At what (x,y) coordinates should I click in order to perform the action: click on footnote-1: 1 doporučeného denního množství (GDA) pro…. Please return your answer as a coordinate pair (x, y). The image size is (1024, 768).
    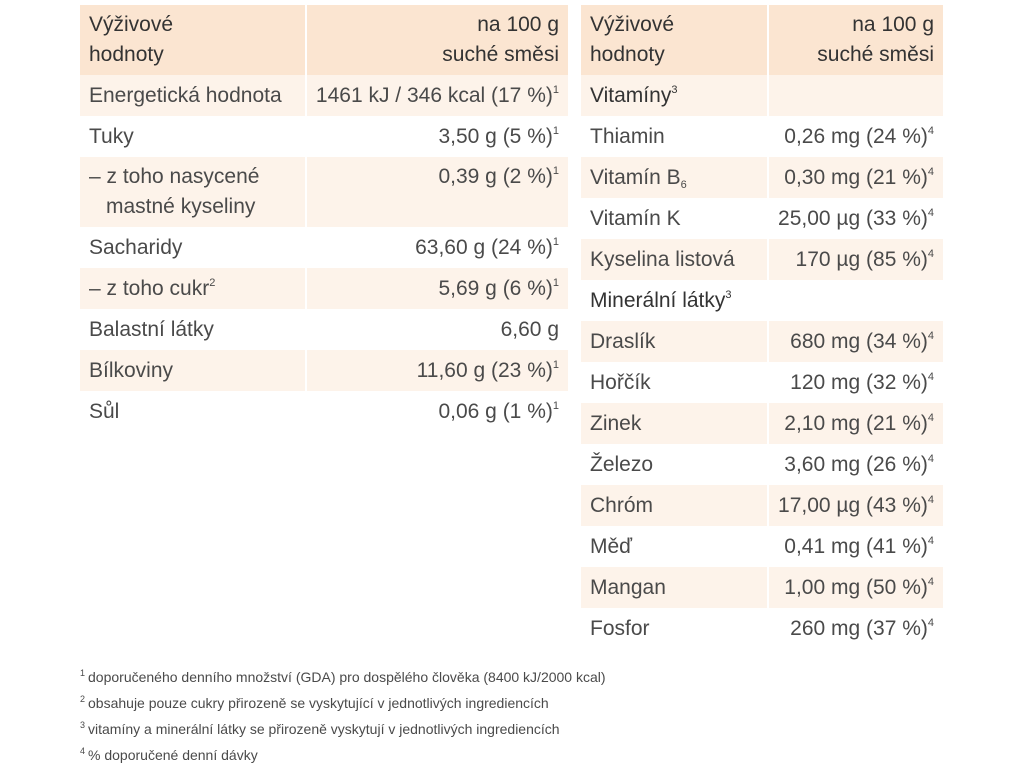
    Looking at the image, I should click on (520, 677).